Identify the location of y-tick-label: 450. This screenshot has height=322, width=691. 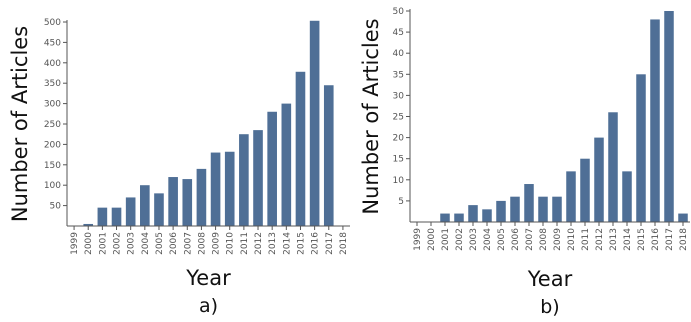
(52, 43).